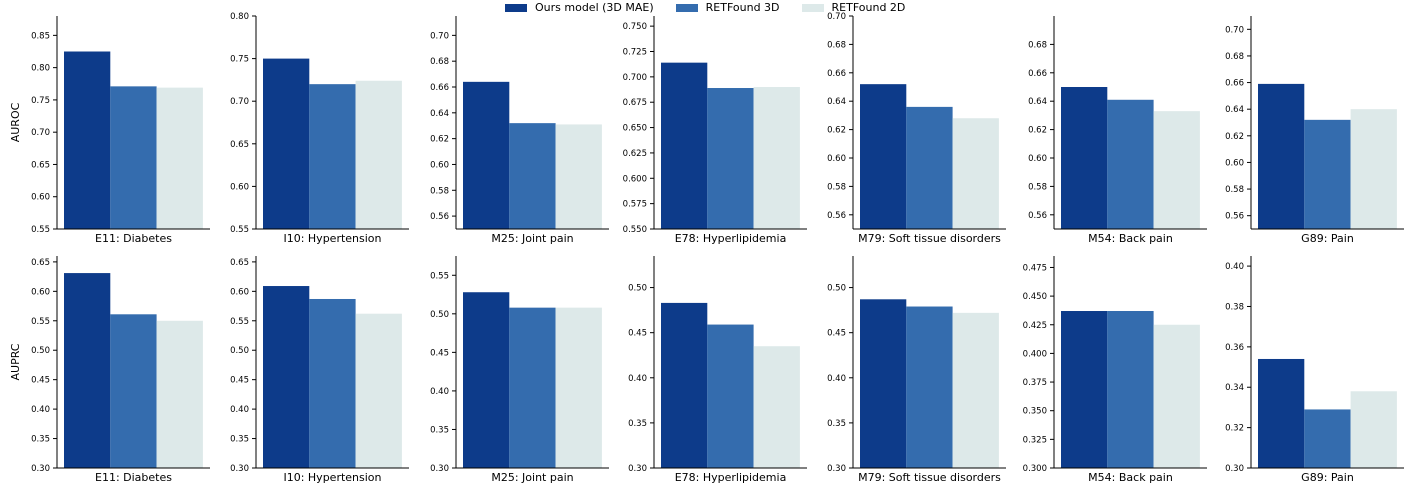  Describe the element at coordinates (635, 103) in the screenshot. I see `y-tick-label: 0.675` at that location.